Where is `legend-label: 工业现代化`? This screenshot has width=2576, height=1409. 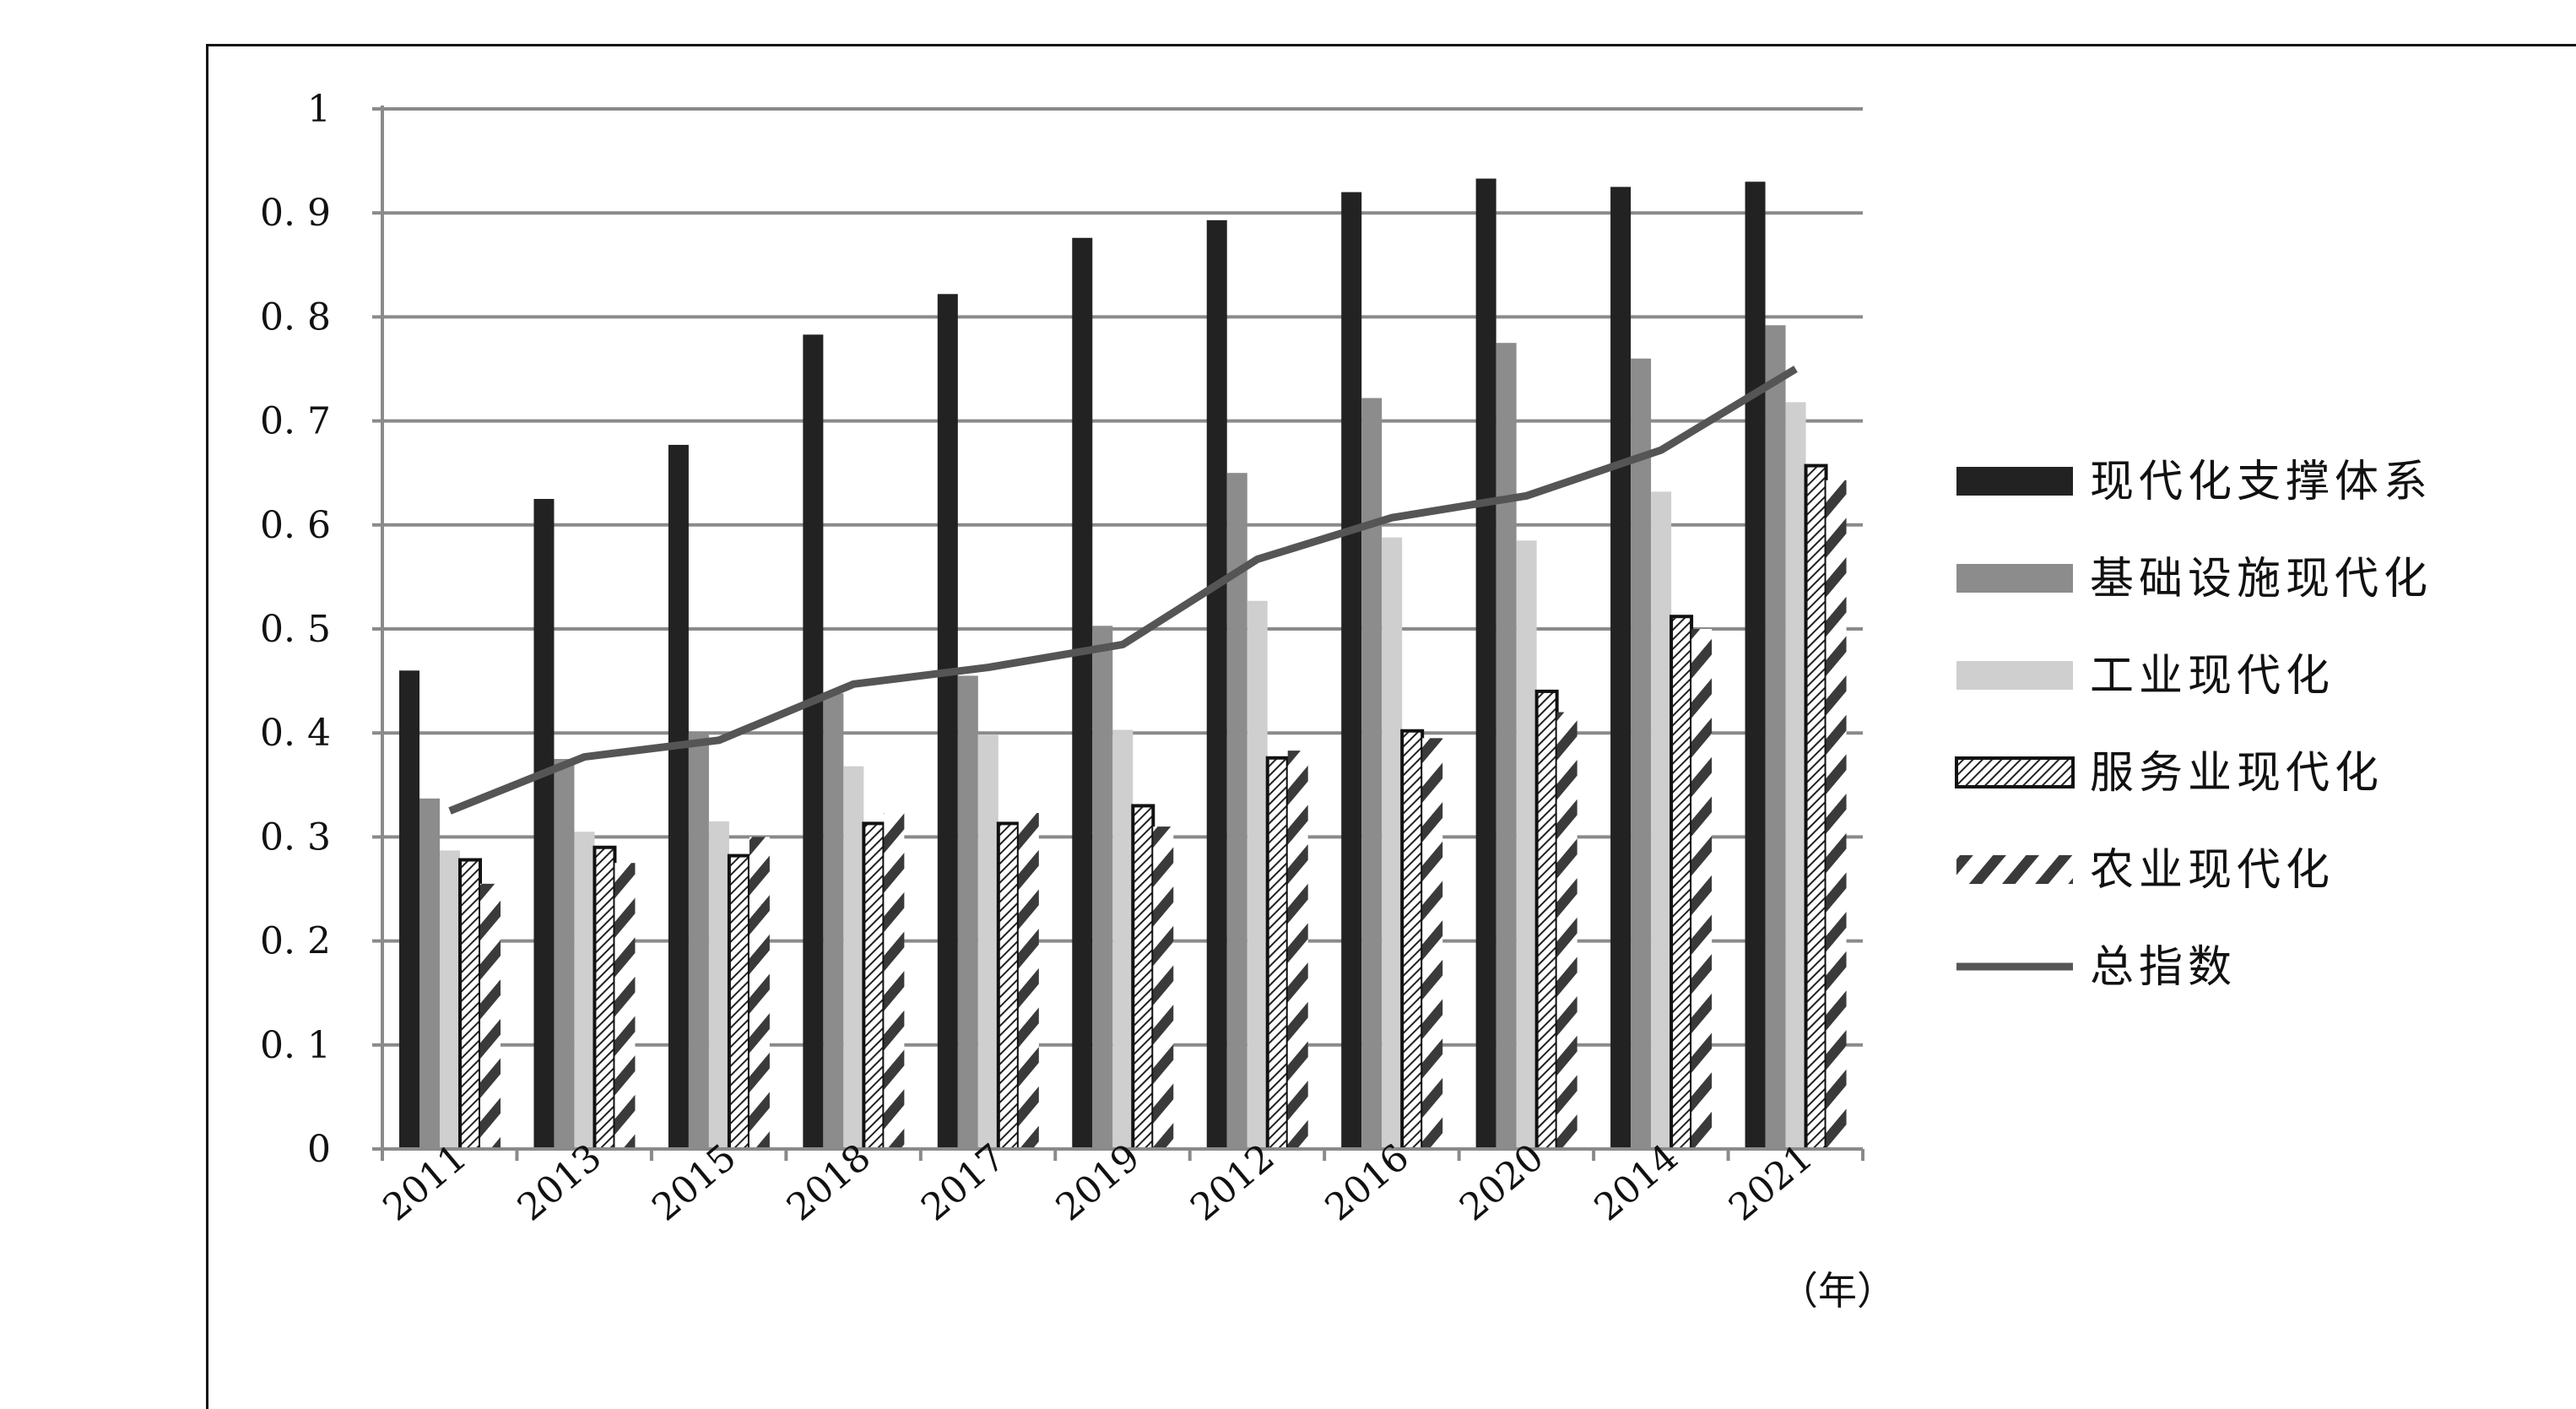
legend-label: 工业现代化 is located at coordinates (2212, 676).